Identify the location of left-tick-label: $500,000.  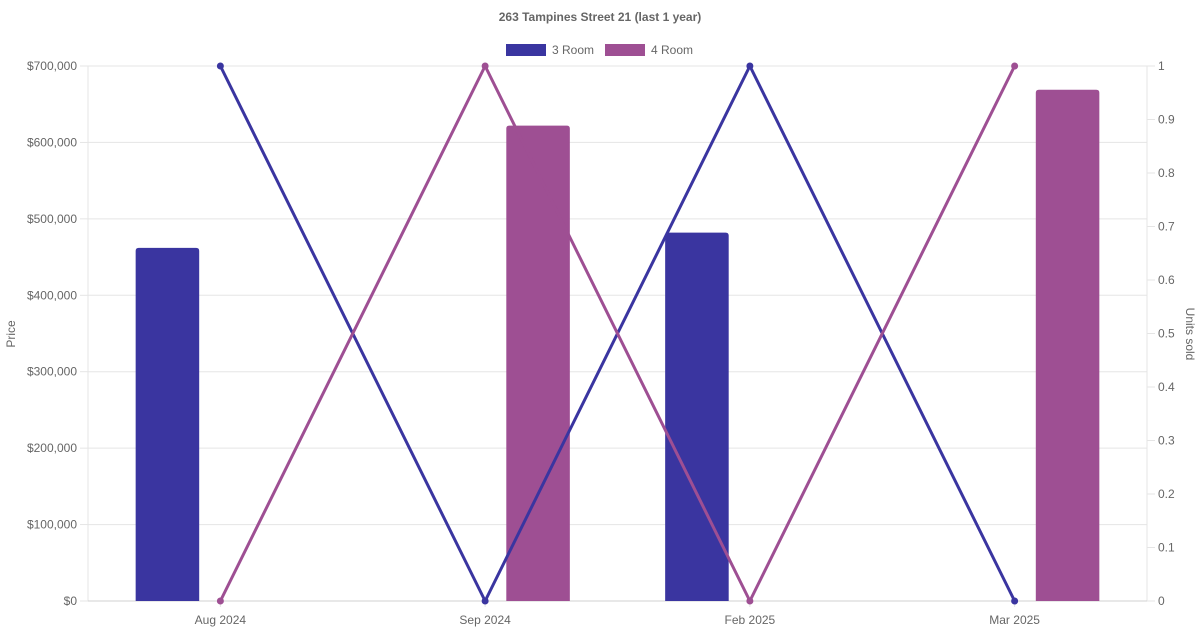
(52, 219).